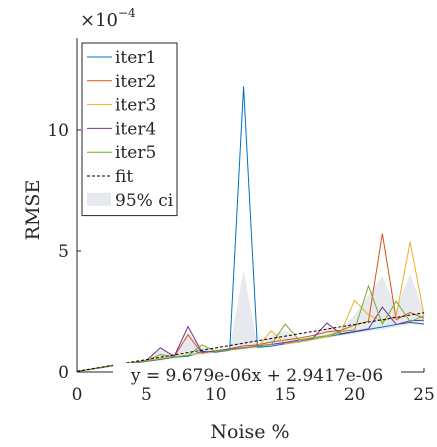 The image size is (437, 447). I want to click on y-tick-label: 5, so click(63, 252).